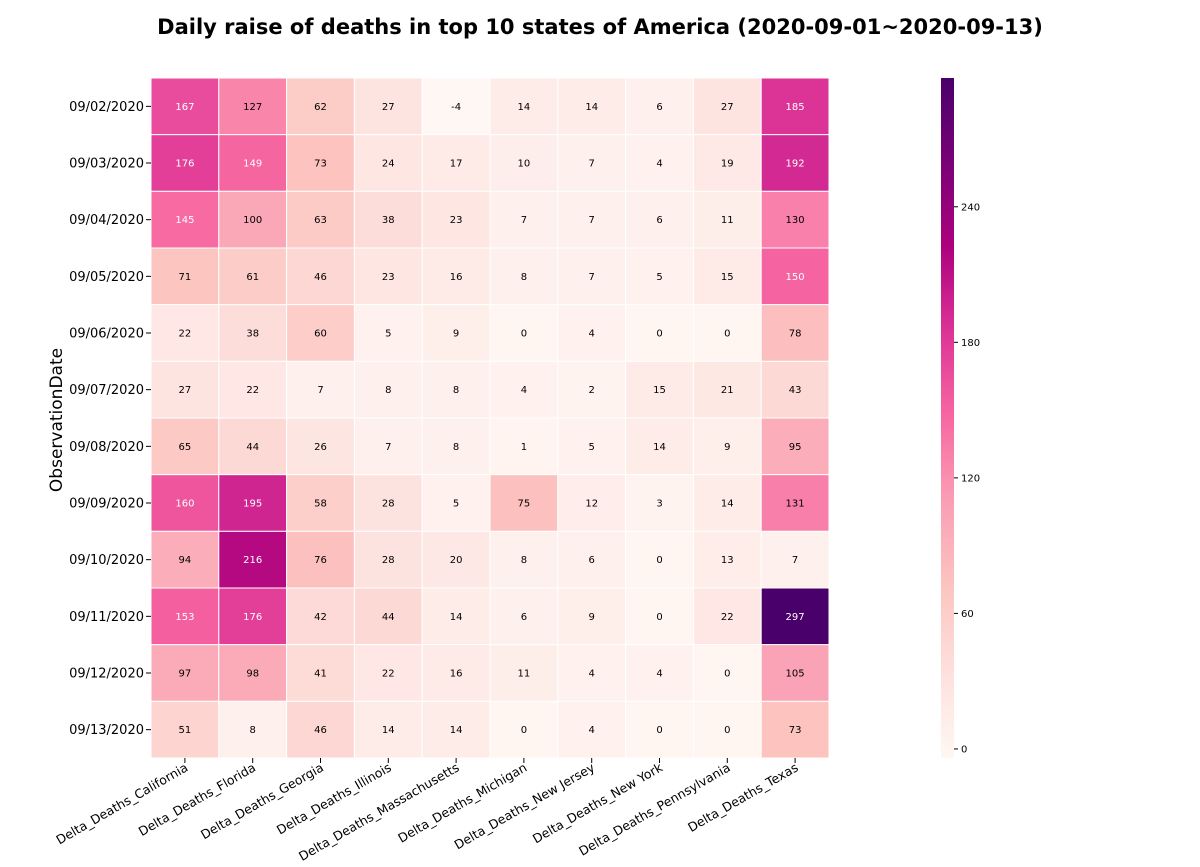 The width and height of the screenshot is (1200, 867). I want to click on cell-value-label: 97, so click(185, 674).